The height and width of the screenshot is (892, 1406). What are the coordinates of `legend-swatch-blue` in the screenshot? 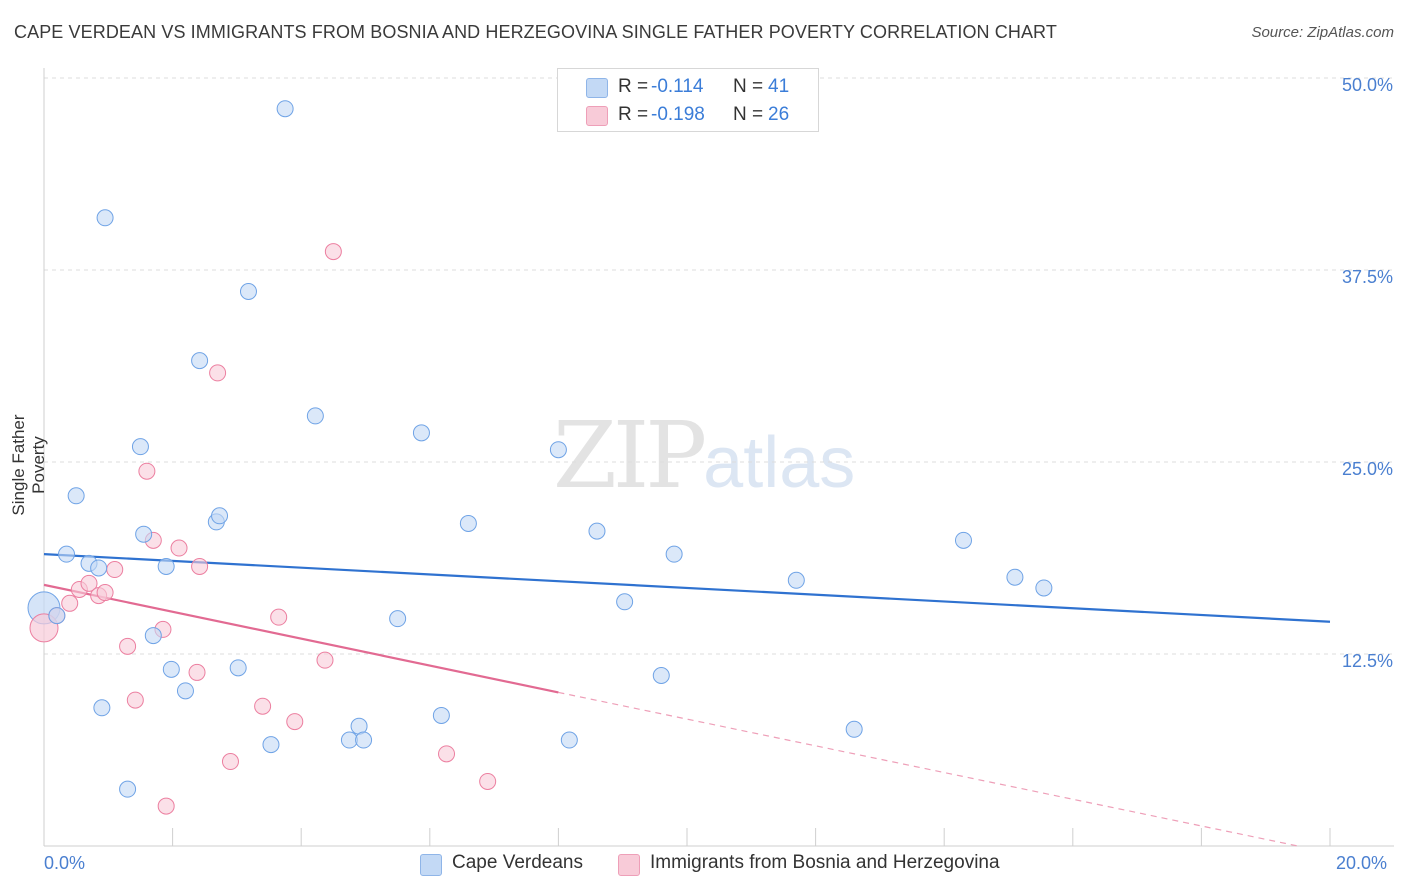 It's located at (431, 865).